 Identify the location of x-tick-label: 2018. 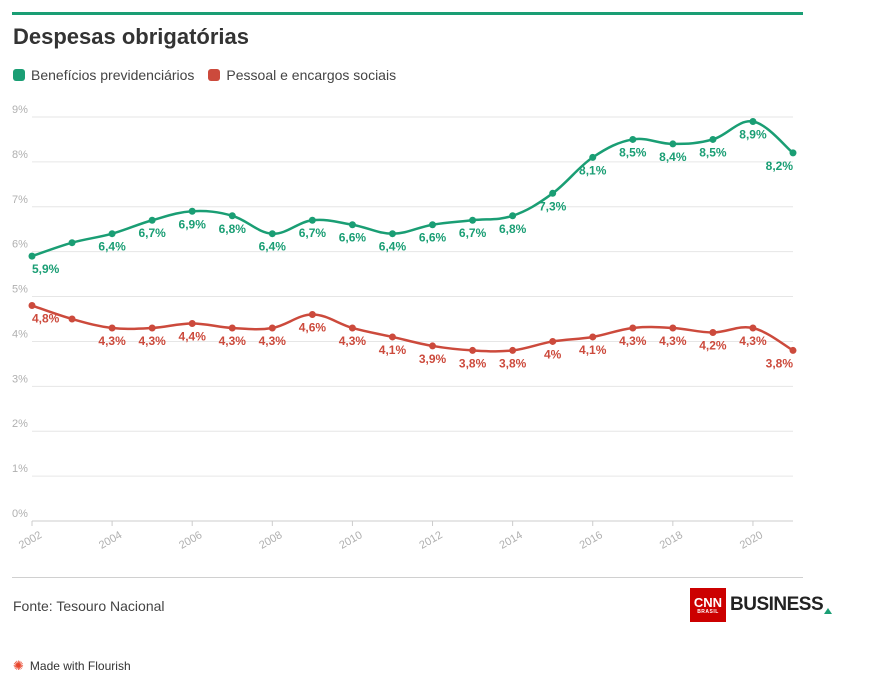
(671, 540).